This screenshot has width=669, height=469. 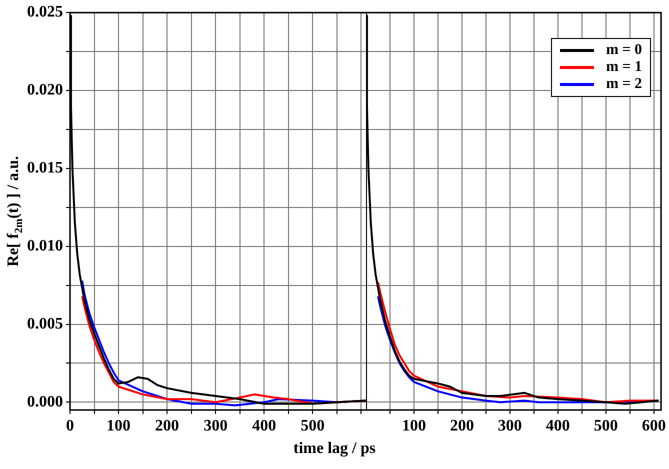 What do you see at coordinates (624, 84) in the screenshot?
I see `legend-label: m = 2` at bounding box center [624, 84].